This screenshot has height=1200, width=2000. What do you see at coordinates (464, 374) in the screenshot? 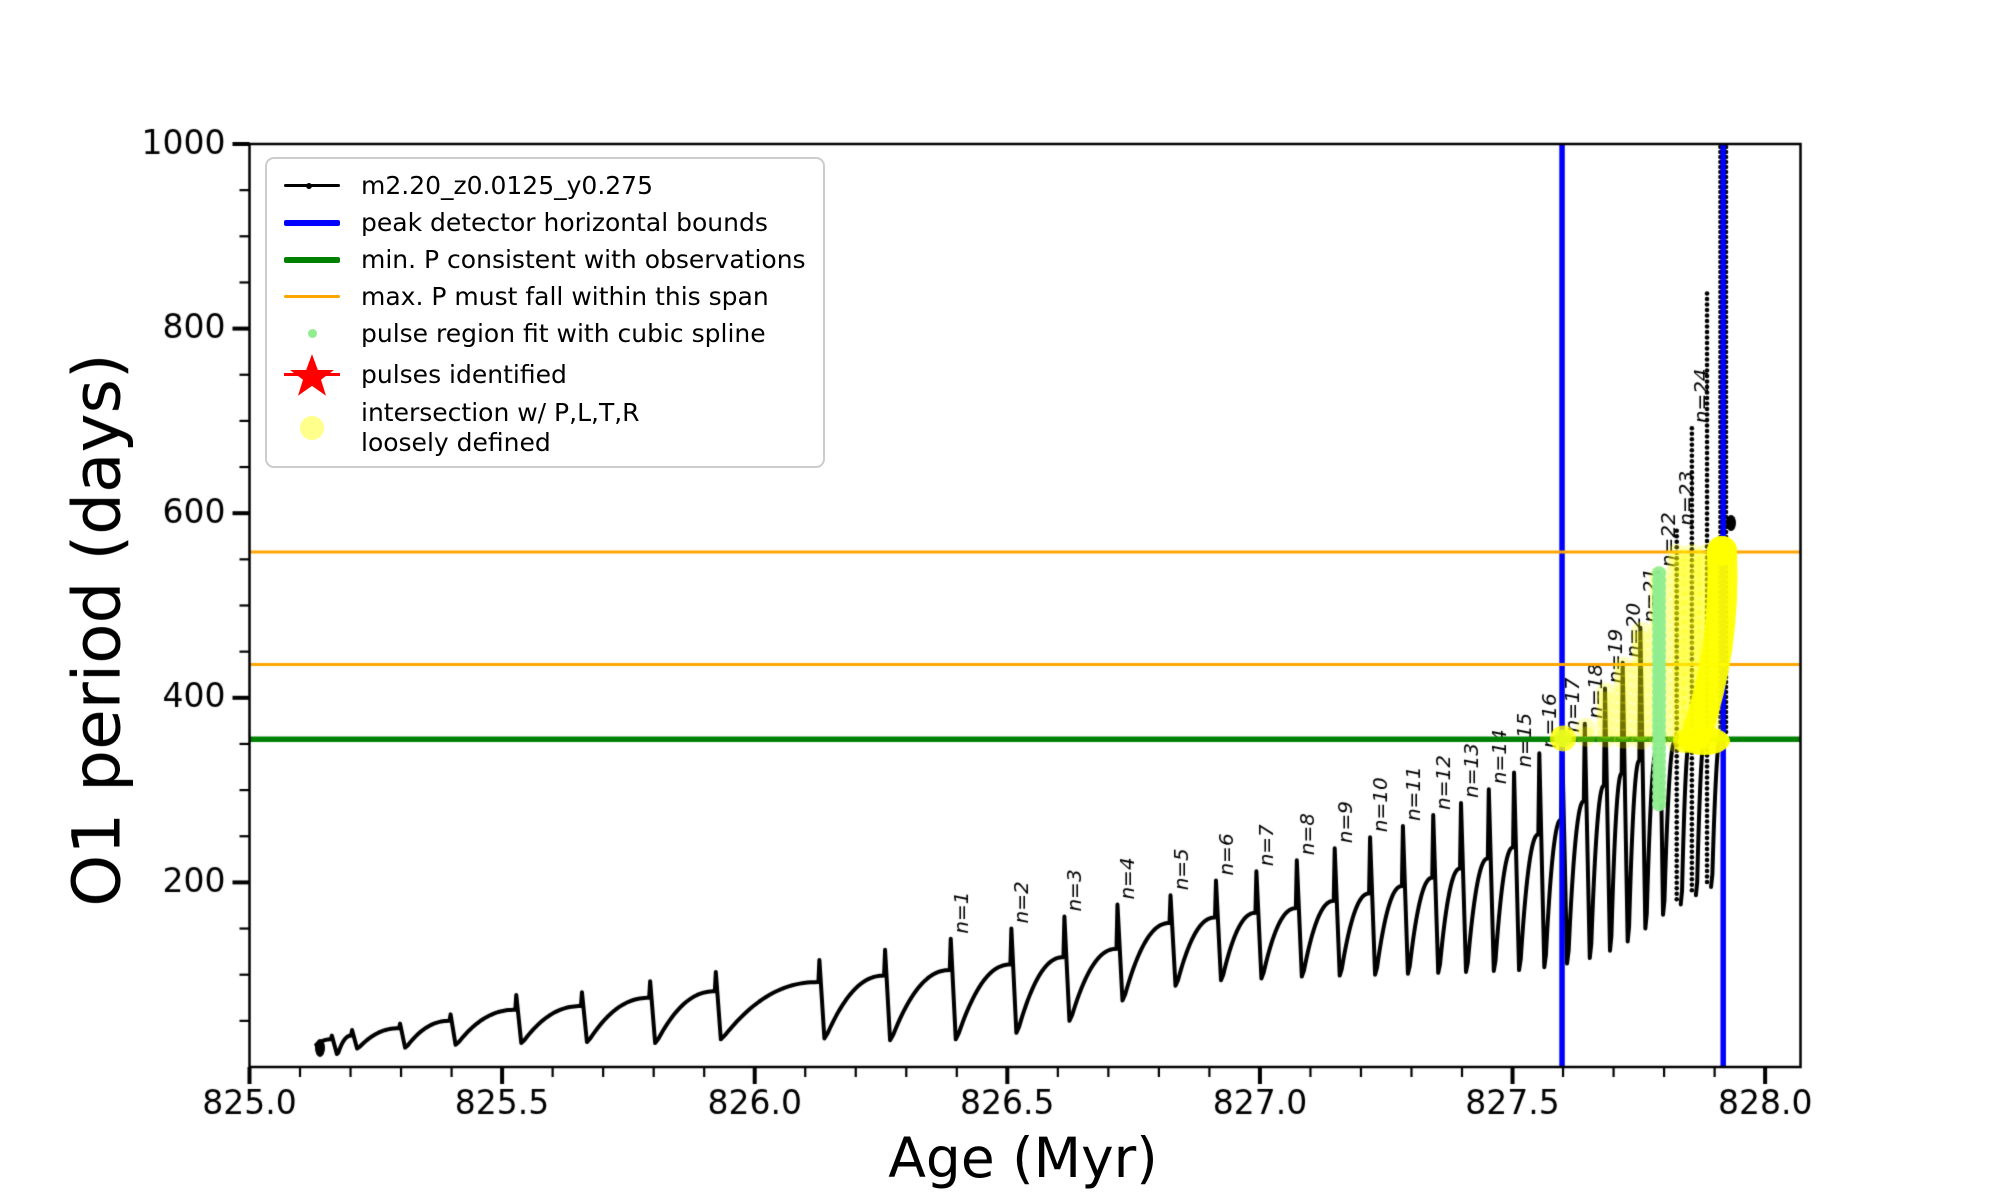
I see `legend-label-5: pulses identified` at bounding box center [464, 374].